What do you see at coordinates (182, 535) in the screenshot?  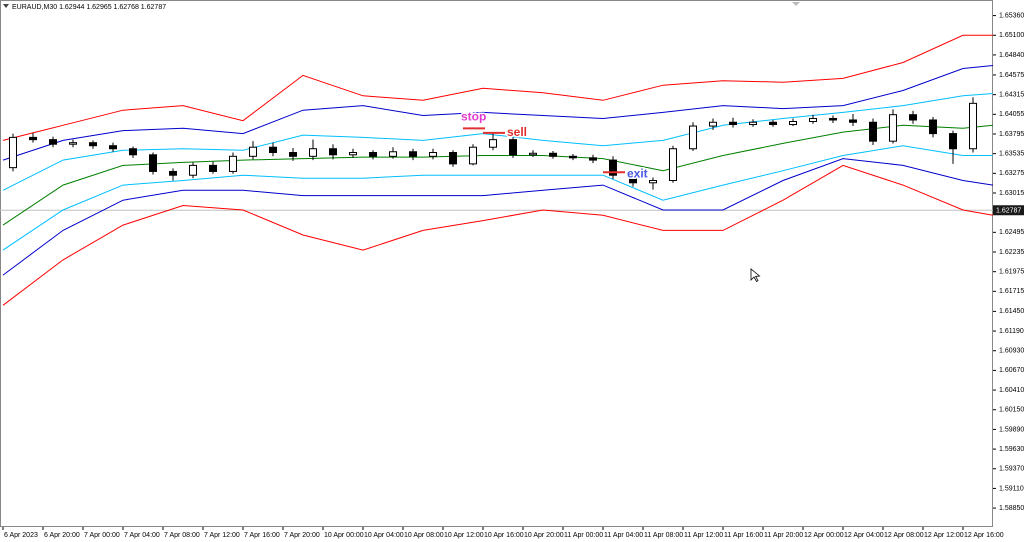 I see `x-tick-label: 7 Apr 08:00` at bounding box center [182, 535].